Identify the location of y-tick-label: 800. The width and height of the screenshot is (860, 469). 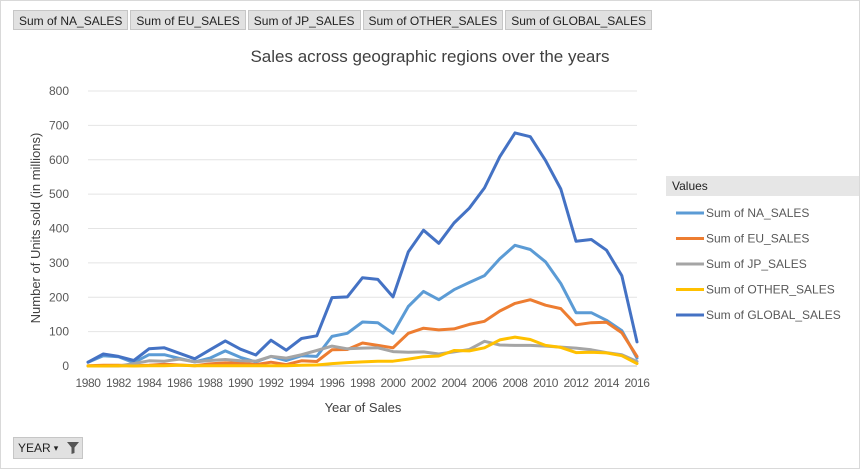
(59, 91).